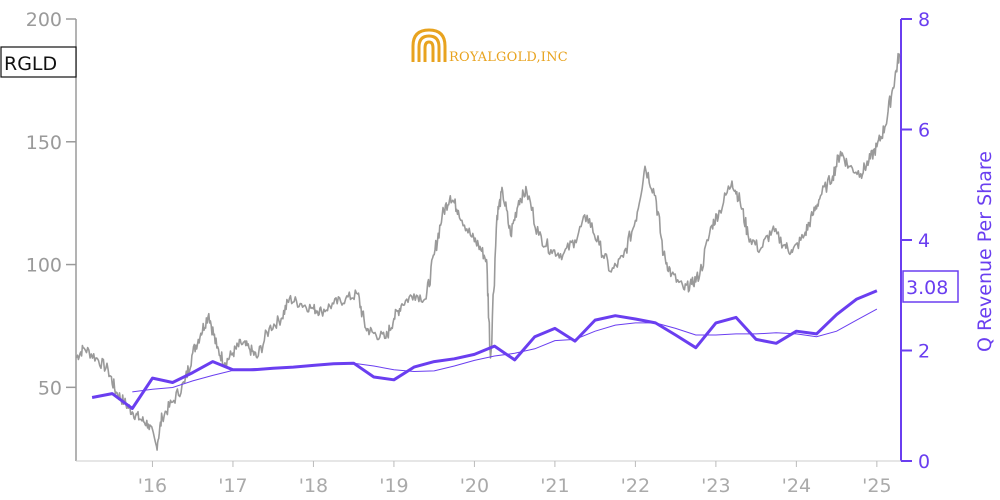 The width and height of the screenshot is (1000, 500). Describe the element at coordinates (915, 241) in the screenshot. I see `right-axis-ticks: 0 2 4 6 8` at that location.